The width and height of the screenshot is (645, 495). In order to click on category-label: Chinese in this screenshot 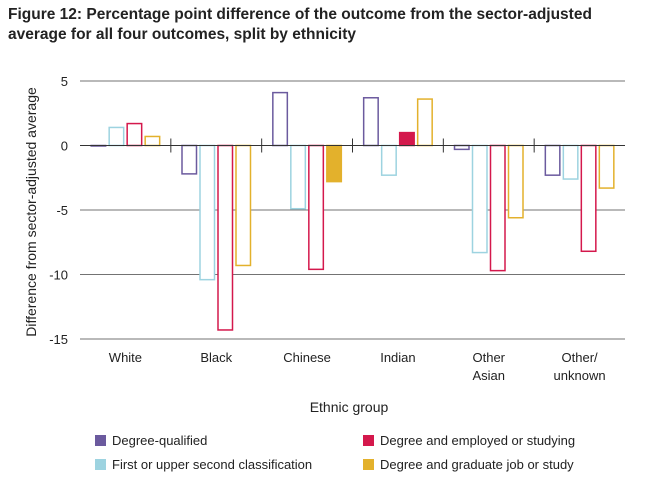, I will do `click(307, 357)`.